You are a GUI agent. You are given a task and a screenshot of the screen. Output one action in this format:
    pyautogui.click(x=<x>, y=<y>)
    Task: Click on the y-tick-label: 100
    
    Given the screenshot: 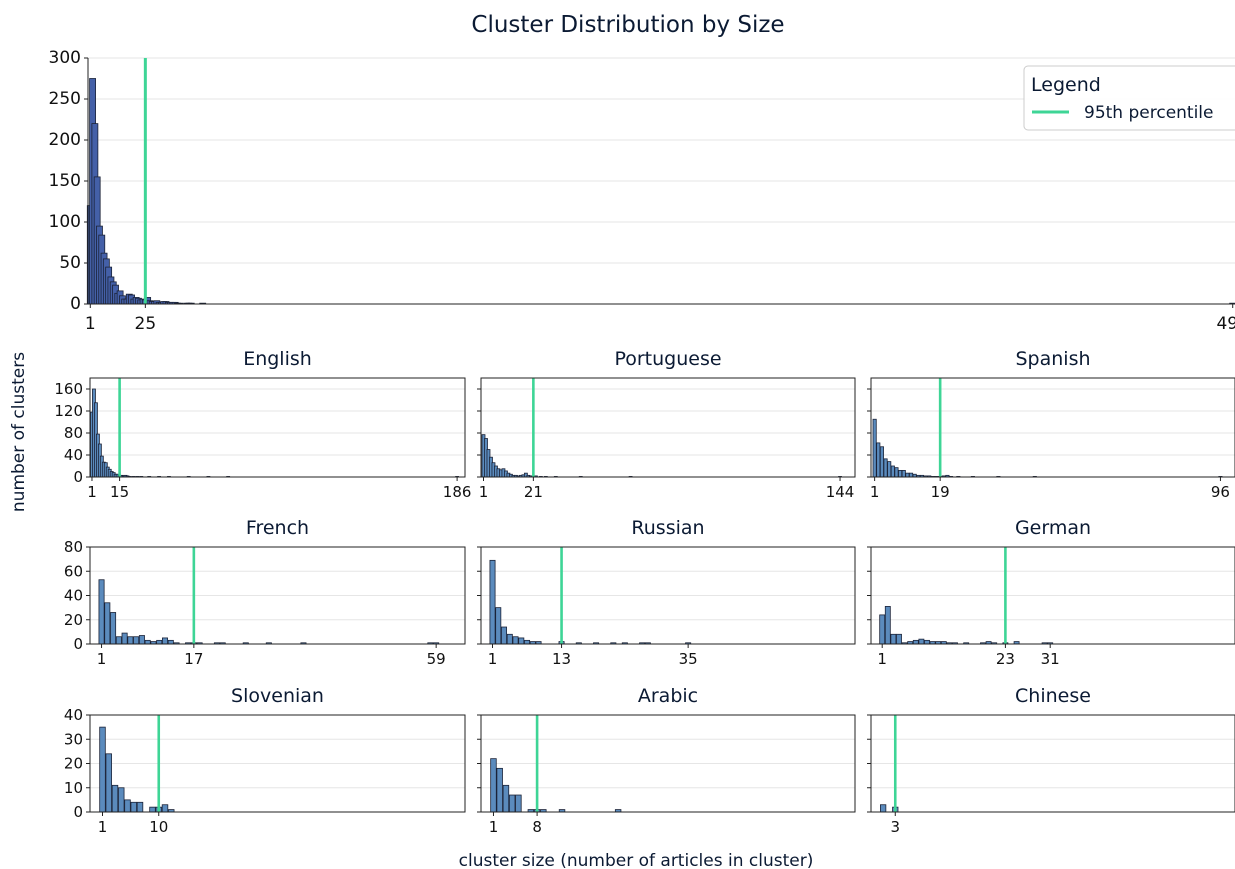 What is the action you would take?
    pyautogui.click(x=65, y=222)
    